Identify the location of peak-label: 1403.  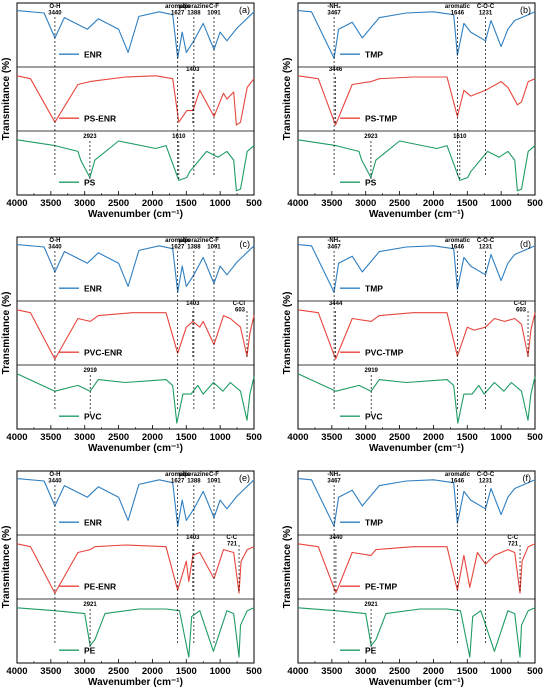
(193, 70).